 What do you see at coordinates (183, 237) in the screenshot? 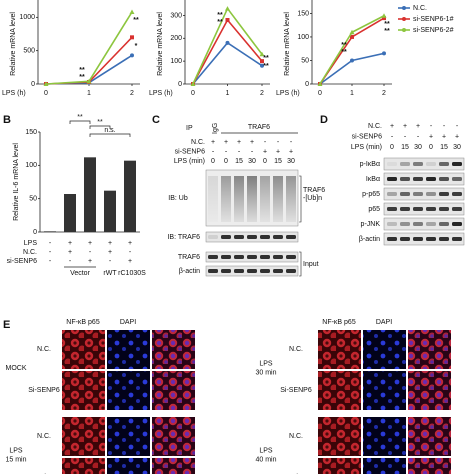
I see `blot-label: IB: TRAF6` at bounding box center [183, 237].